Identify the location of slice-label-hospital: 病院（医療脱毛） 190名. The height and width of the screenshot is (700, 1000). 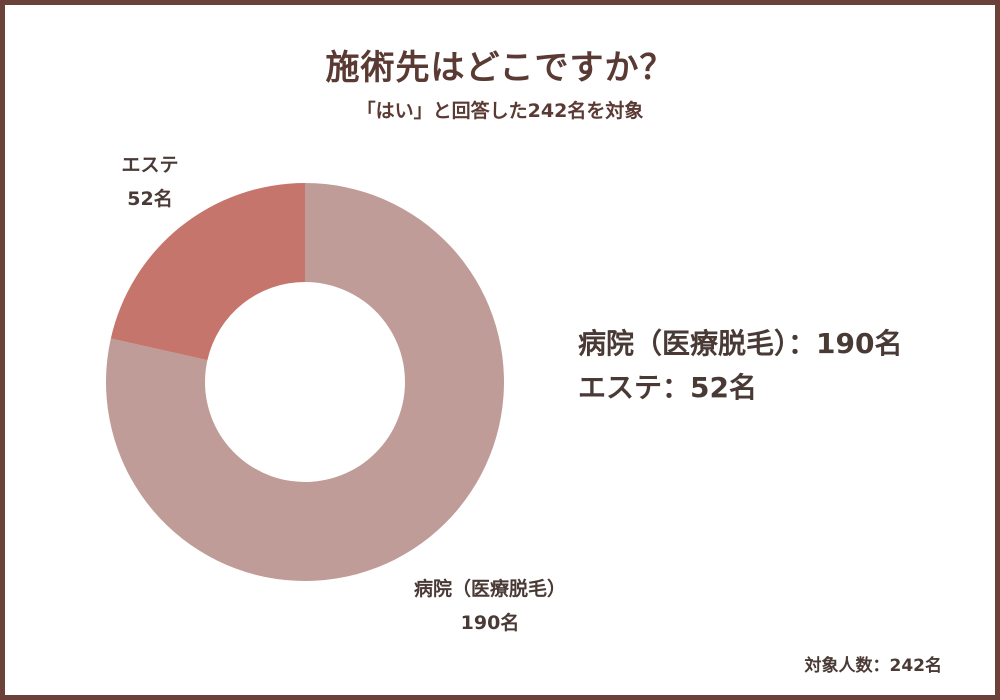
(490, 606).